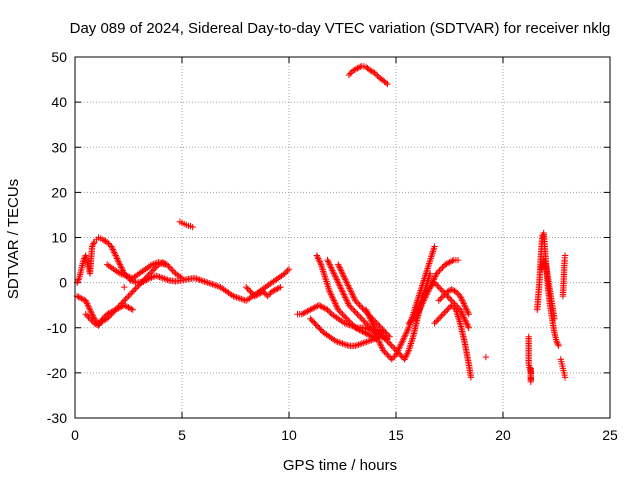 The image size is (640, 480). Describe the element at coordinates (57, 328) in the screenshot. I see `y-tick-label: -10` at that location.